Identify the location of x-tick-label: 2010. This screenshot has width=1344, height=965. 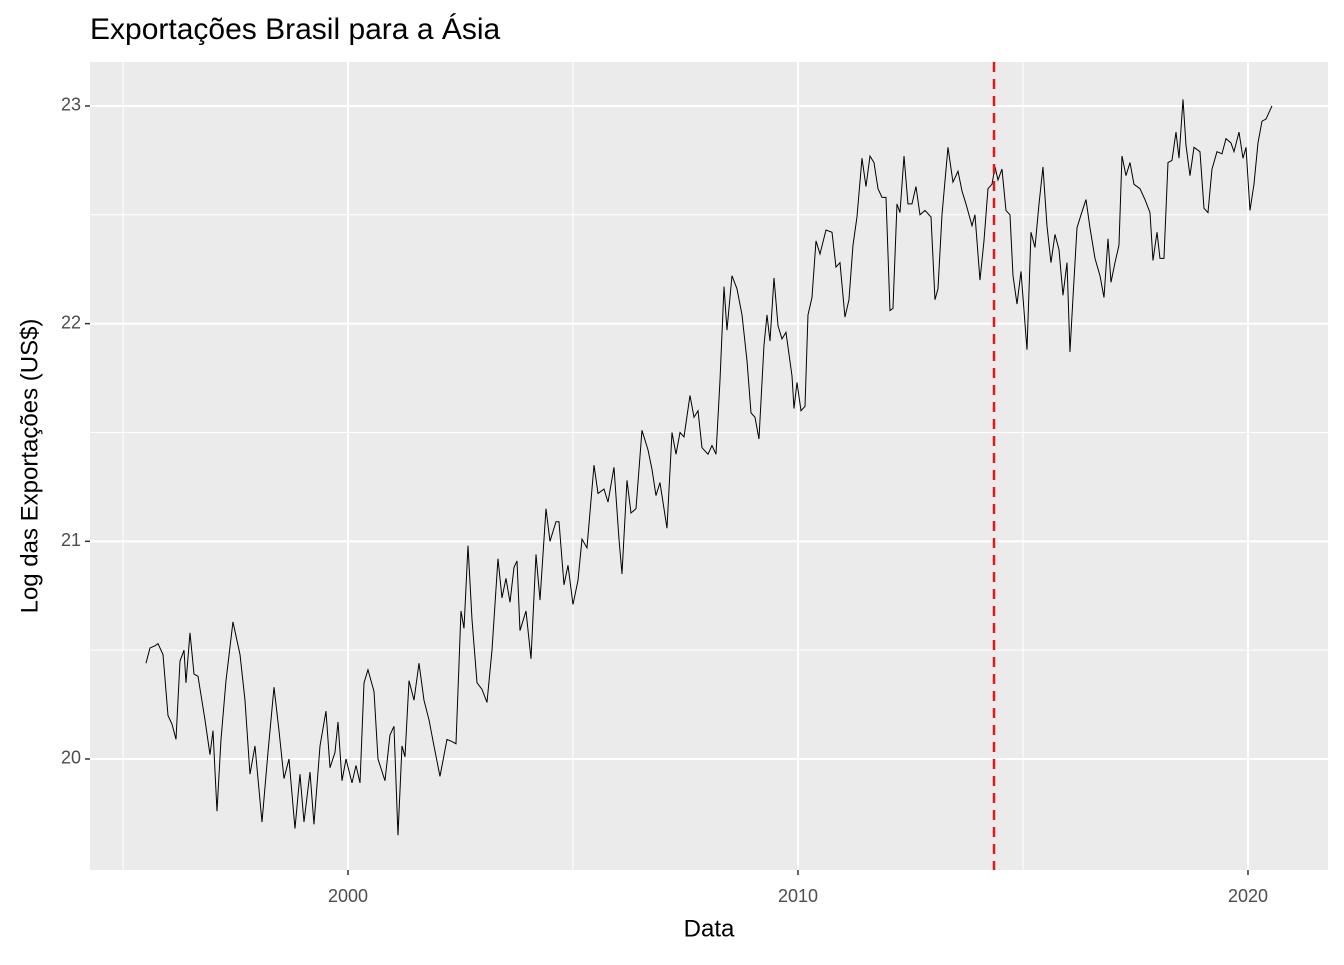
(798, 896).